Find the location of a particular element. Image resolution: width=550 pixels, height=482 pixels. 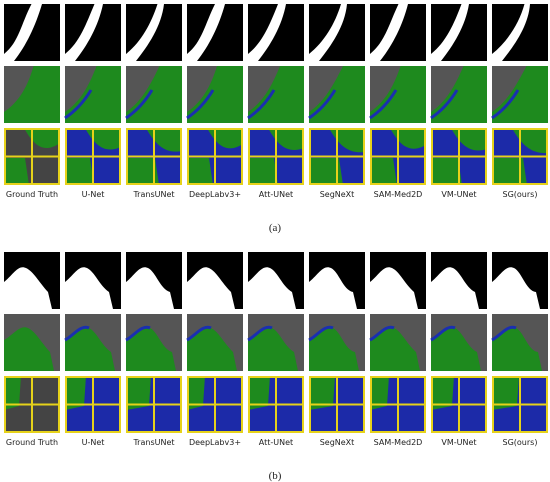

panel-caption: (a) is located at coordinates (275, 228).